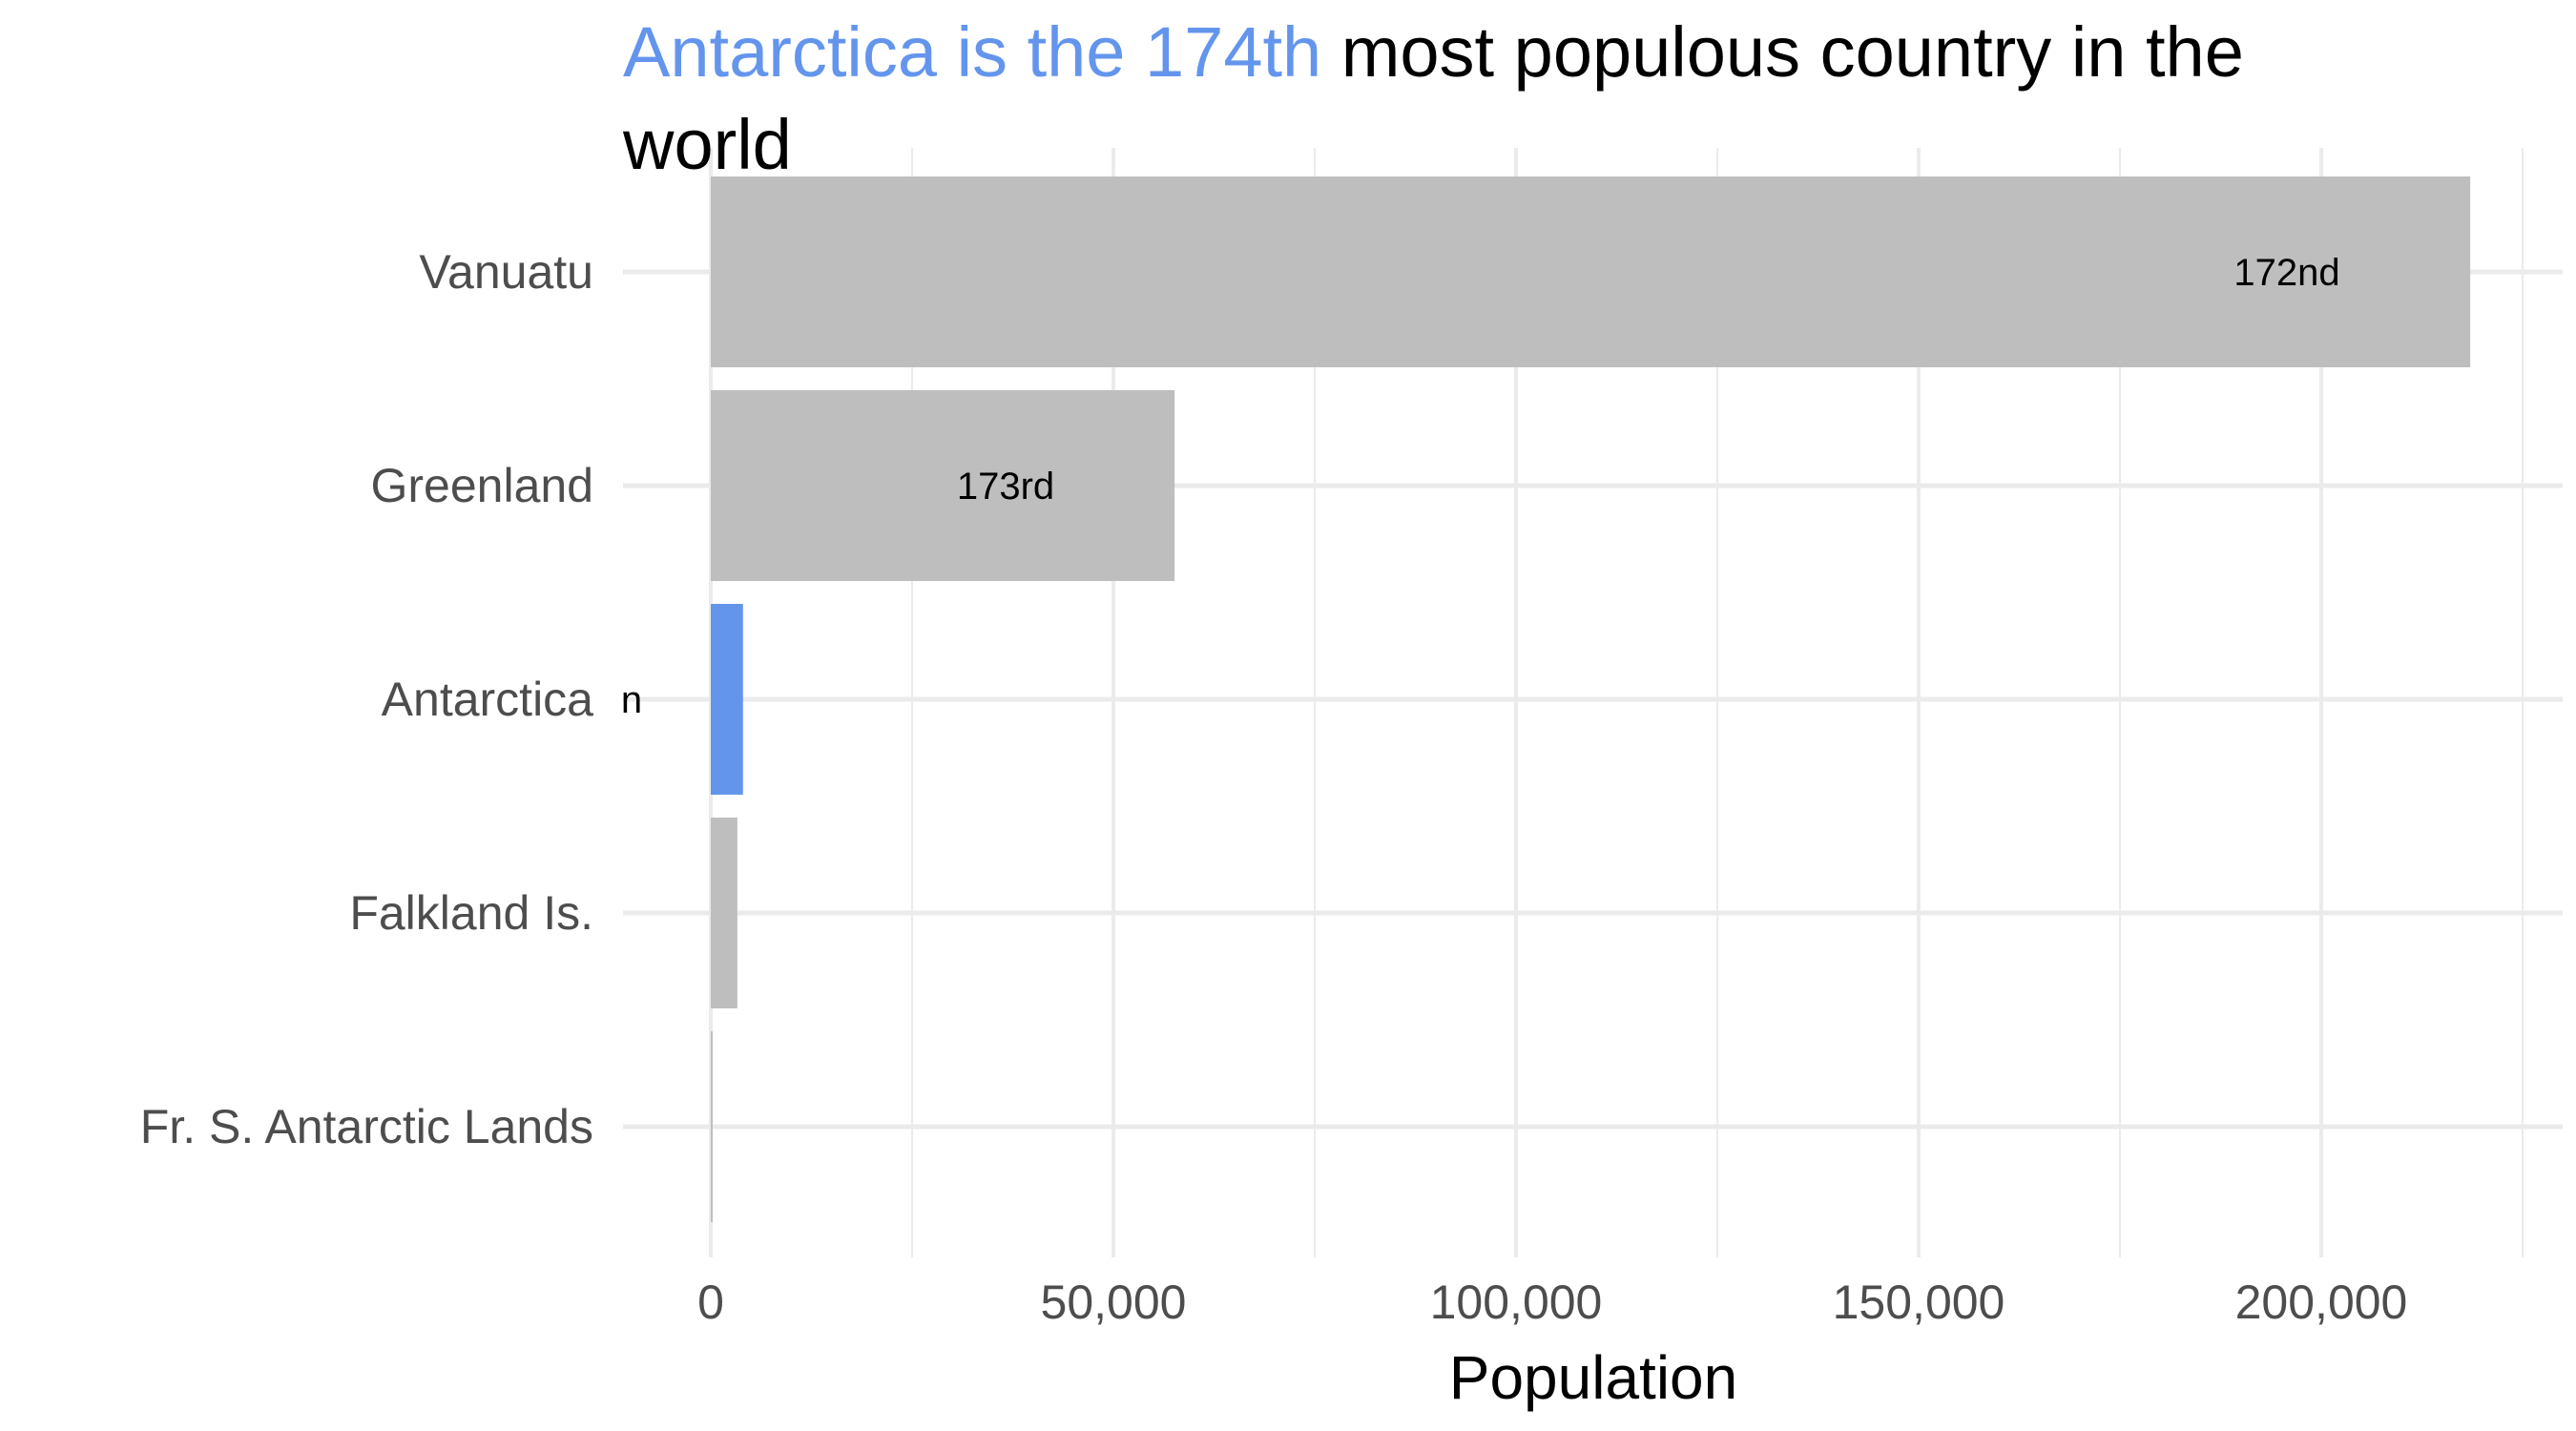  I want to click on bar-antarctica, so click(727, 699).